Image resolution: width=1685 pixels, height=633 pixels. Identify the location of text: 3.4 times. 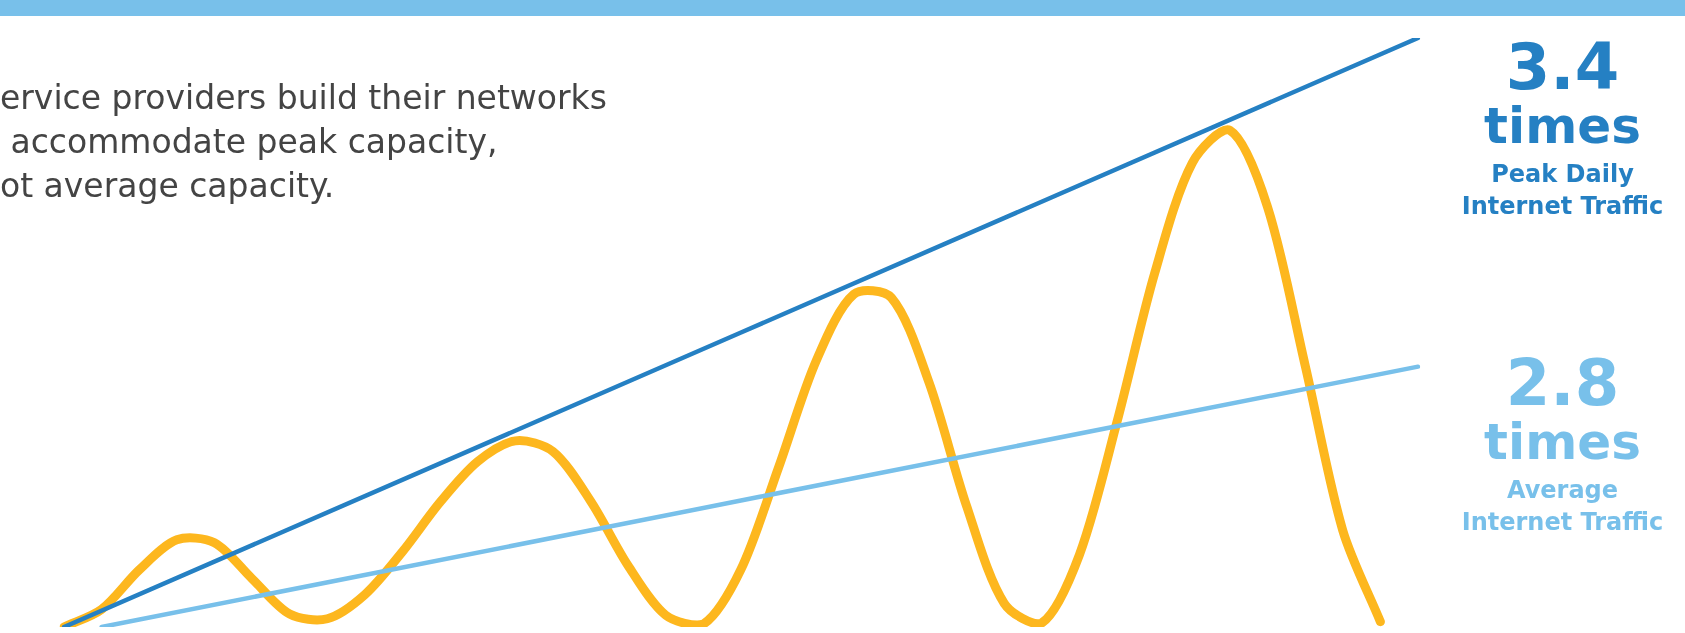
(1562, 92).